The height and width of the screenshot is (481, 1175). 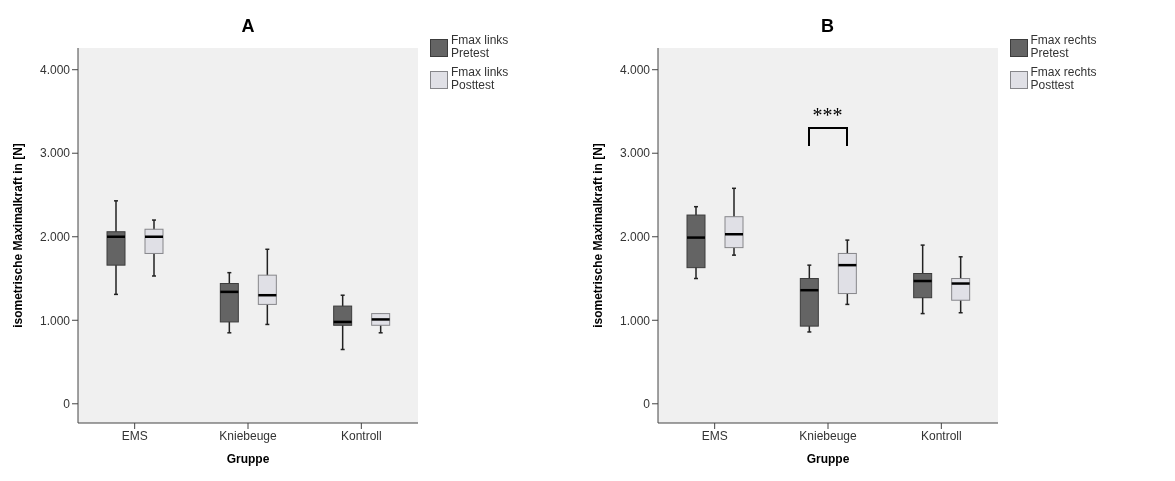 What do you see at coordinates (1064, 78) in the screenshot?
I see `legend-label: Fmax rechts Posttest` at bounding box center [1064, 78].